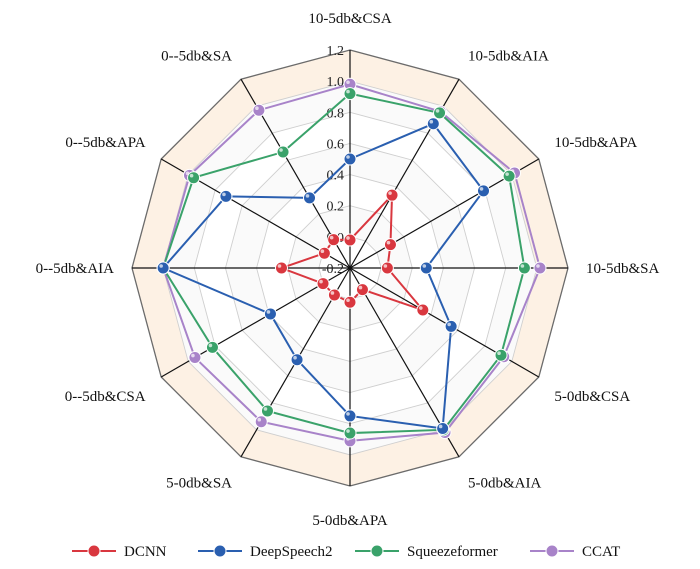 This screenshot has width=700, height=569. I want to click on legend-label: DCNN, so click(145, 552).